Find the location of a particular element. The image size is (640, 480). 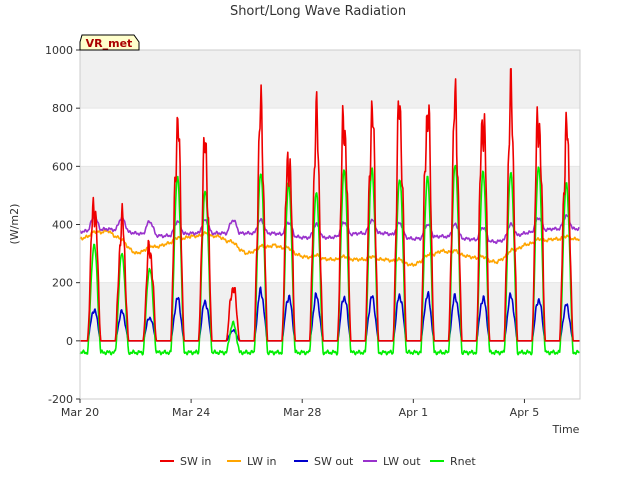

legend-label: SW in is located at coordinates (195, 461).